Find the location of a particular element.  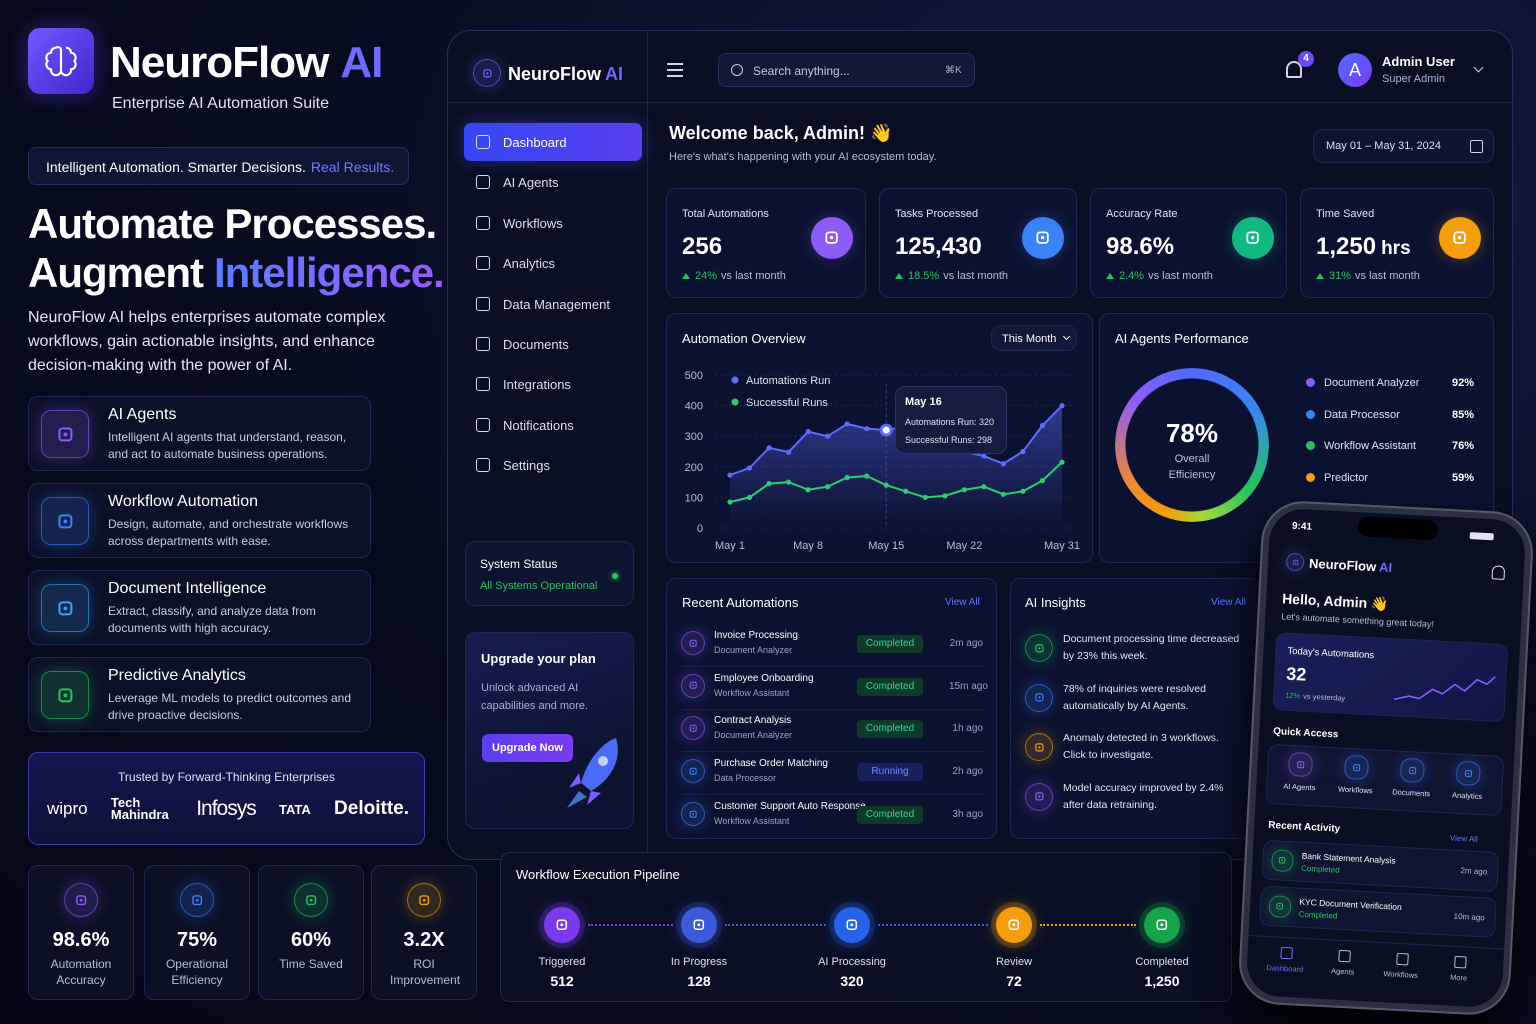

agent-value: 59% is located at coordinates (1463, 477).